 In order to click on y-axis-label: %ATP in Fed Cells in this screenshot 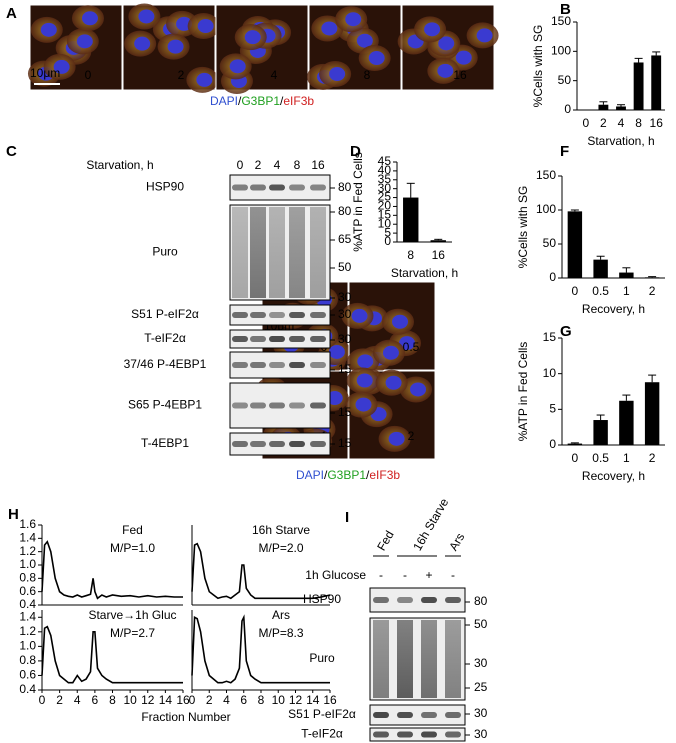, I will do `click(358, 202)`.